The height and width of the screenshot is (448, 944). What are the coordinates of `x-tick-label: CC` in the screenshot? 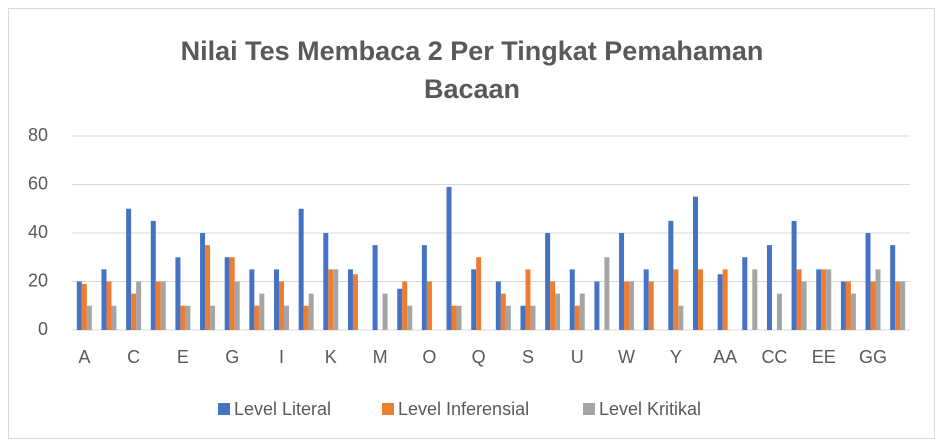 It's located at (774, 357).